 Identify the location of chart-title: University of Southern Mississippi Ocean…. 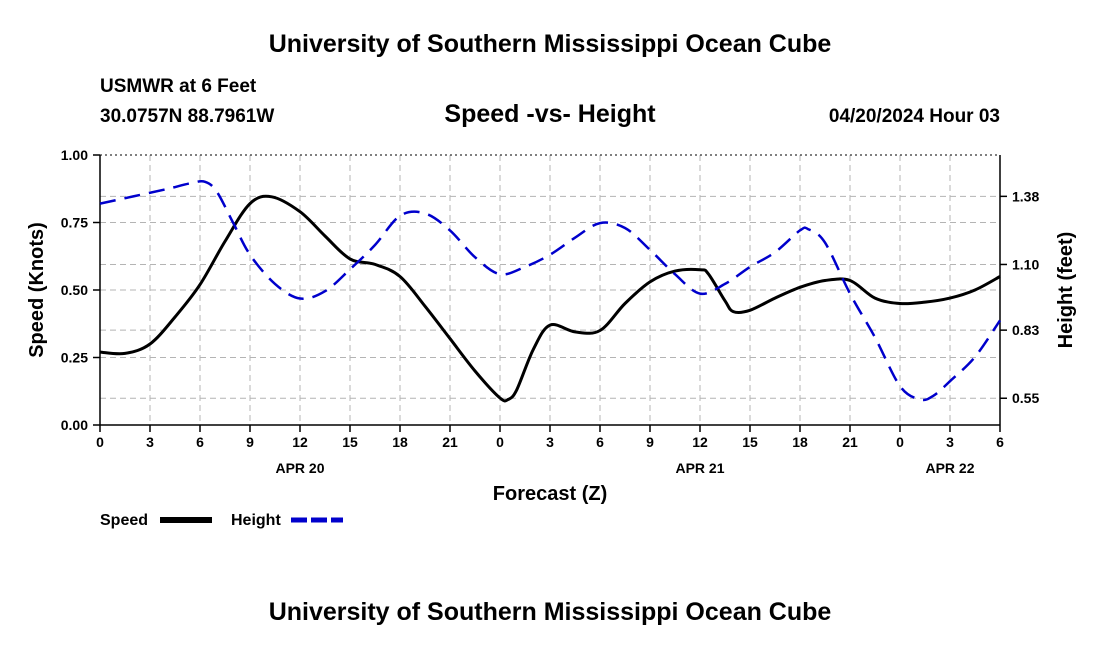
(550, 44).